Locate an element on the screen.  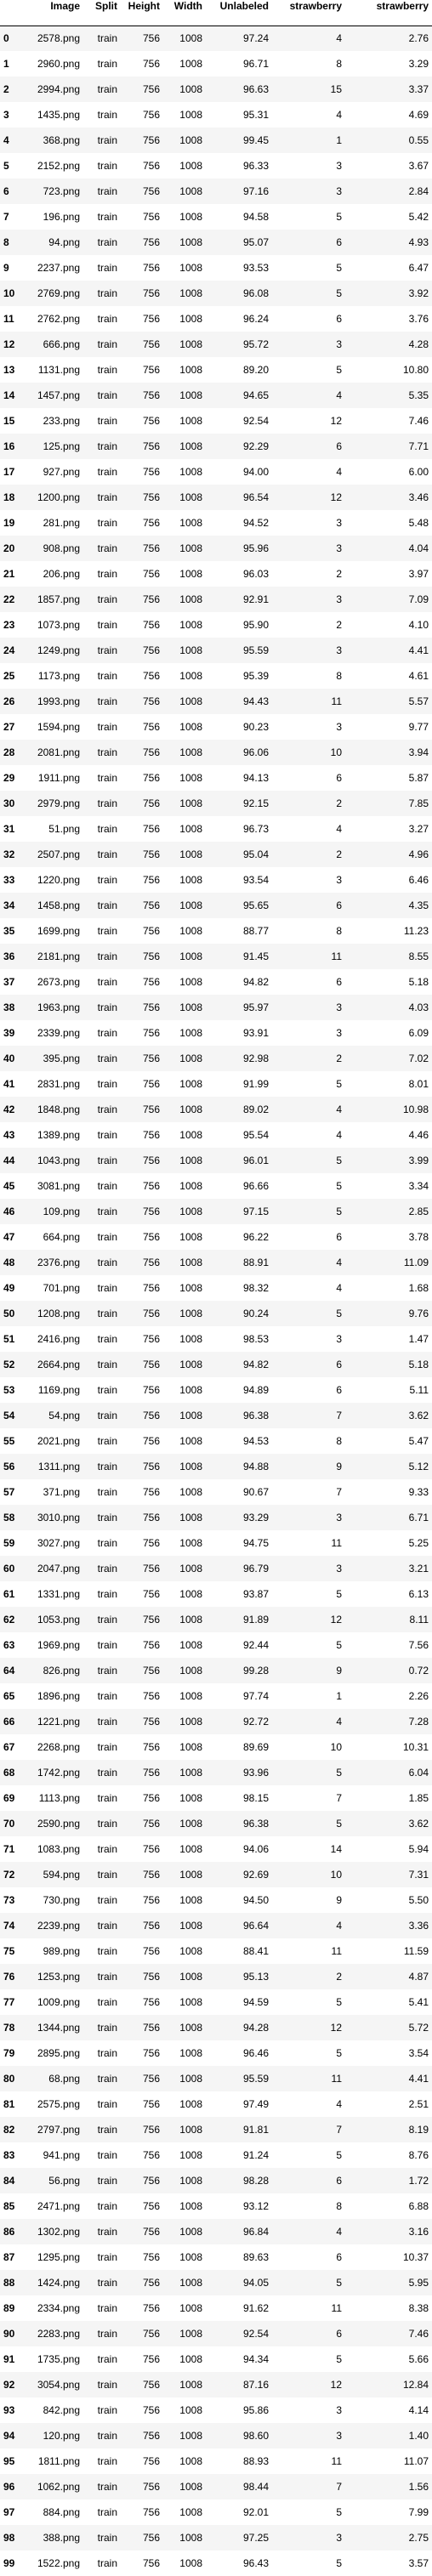
row-index: 9 is located at coordinates (6, 268).